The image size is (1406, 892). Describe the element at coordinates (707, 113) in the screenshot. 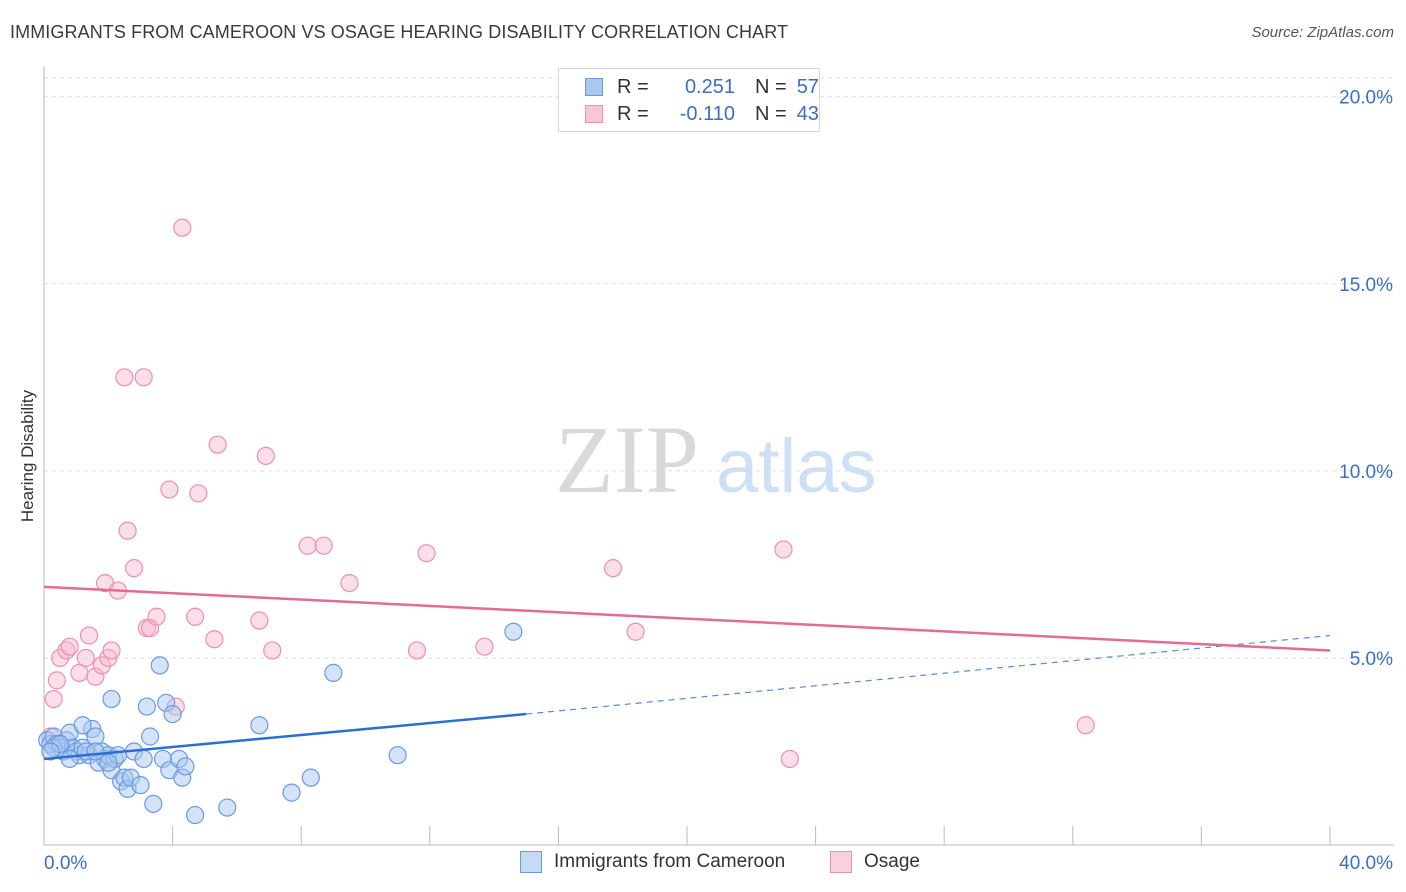

I see `legend-r-value: -0.110` at that location.